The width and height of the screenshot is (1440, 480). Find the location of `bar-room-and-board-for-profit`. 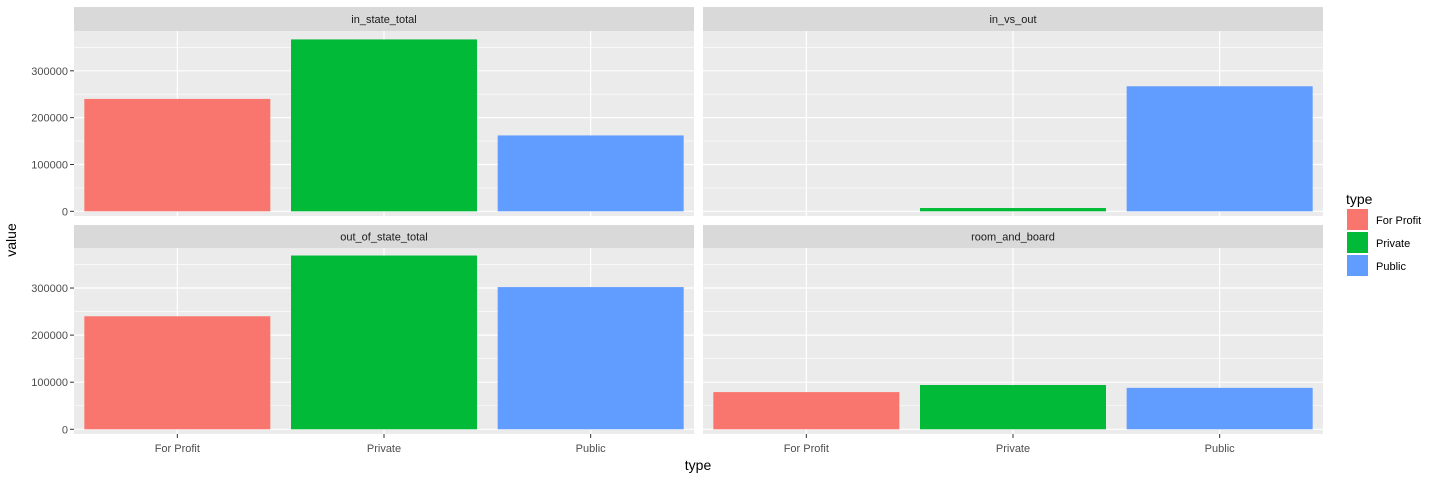

bar-room-and-board-for-profit is located at coordinates (806, 411).